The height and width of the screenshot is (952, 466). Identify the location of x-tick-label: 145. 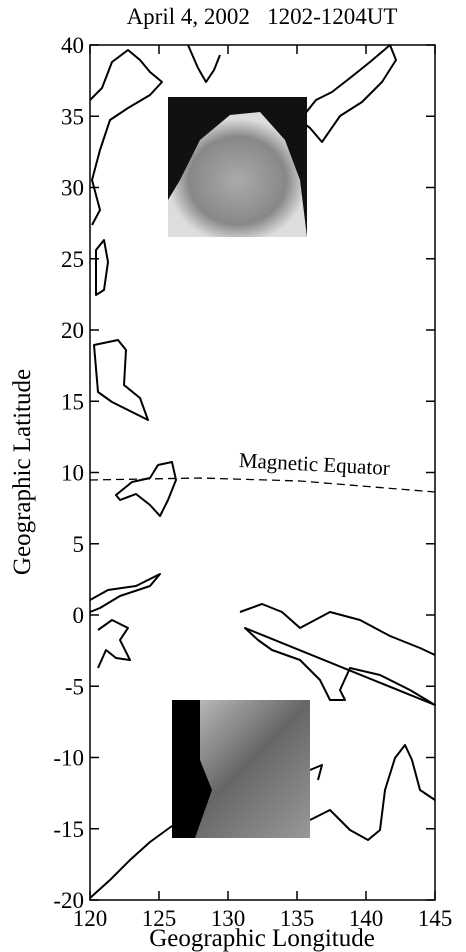
(435, 918).